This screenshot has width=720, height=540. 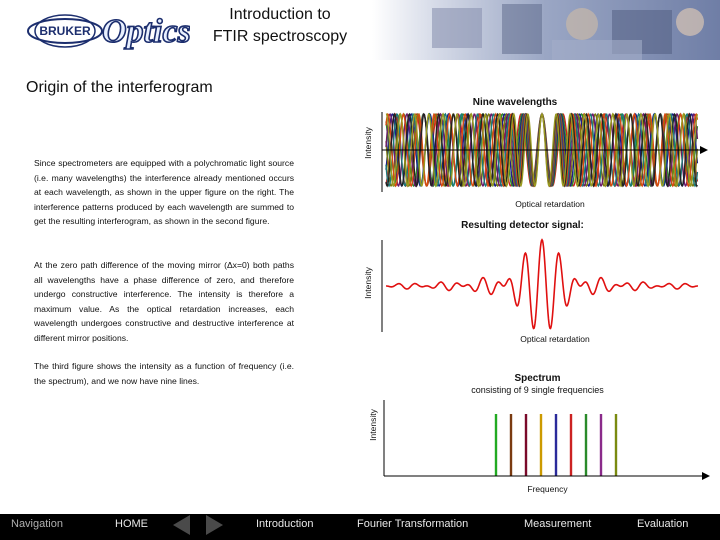 What do you see at coordinates (706, 476) in the screenshot?
I see `chart3-x-arrow` at bounding box center [706, 476].